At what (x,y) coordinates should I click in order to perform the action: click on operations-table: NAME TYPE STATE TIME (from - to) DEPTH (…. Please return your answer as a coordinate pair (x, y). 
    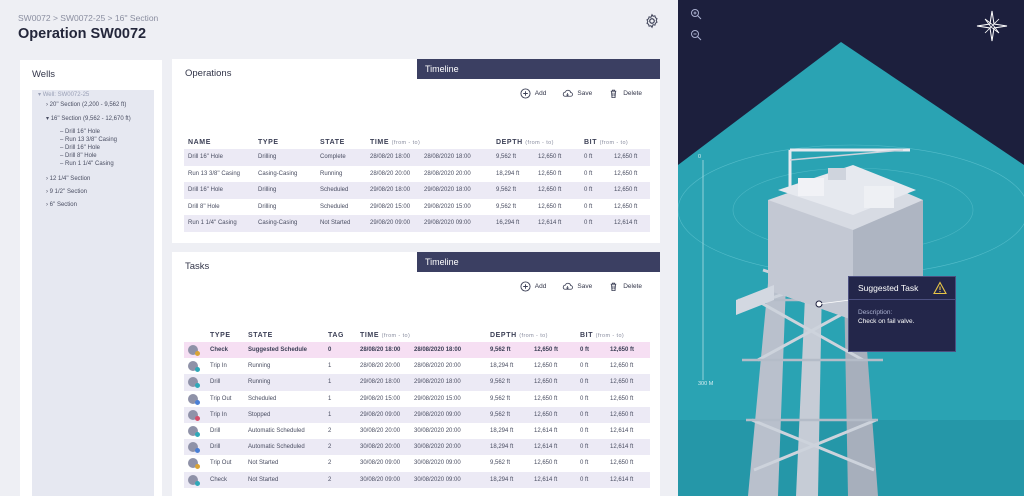
    Looking at the image, I should click on (417, 183).